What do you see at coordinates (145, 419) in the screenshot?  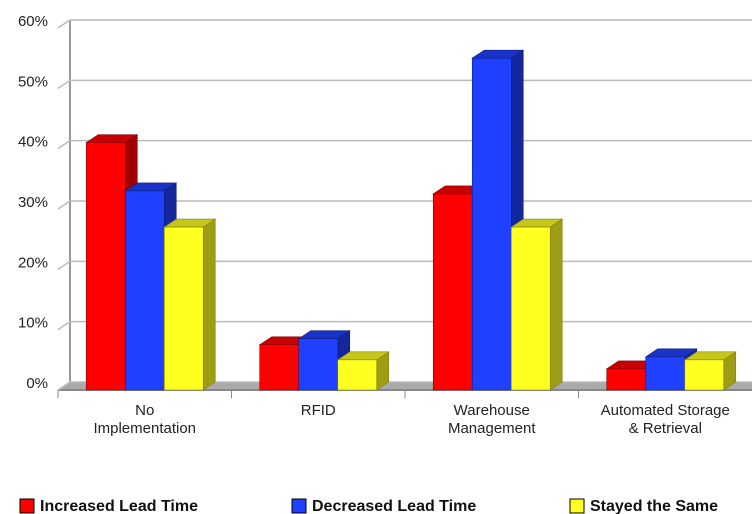 I see `x-tick-label: No Implementation` at bounding box center [145, 419].